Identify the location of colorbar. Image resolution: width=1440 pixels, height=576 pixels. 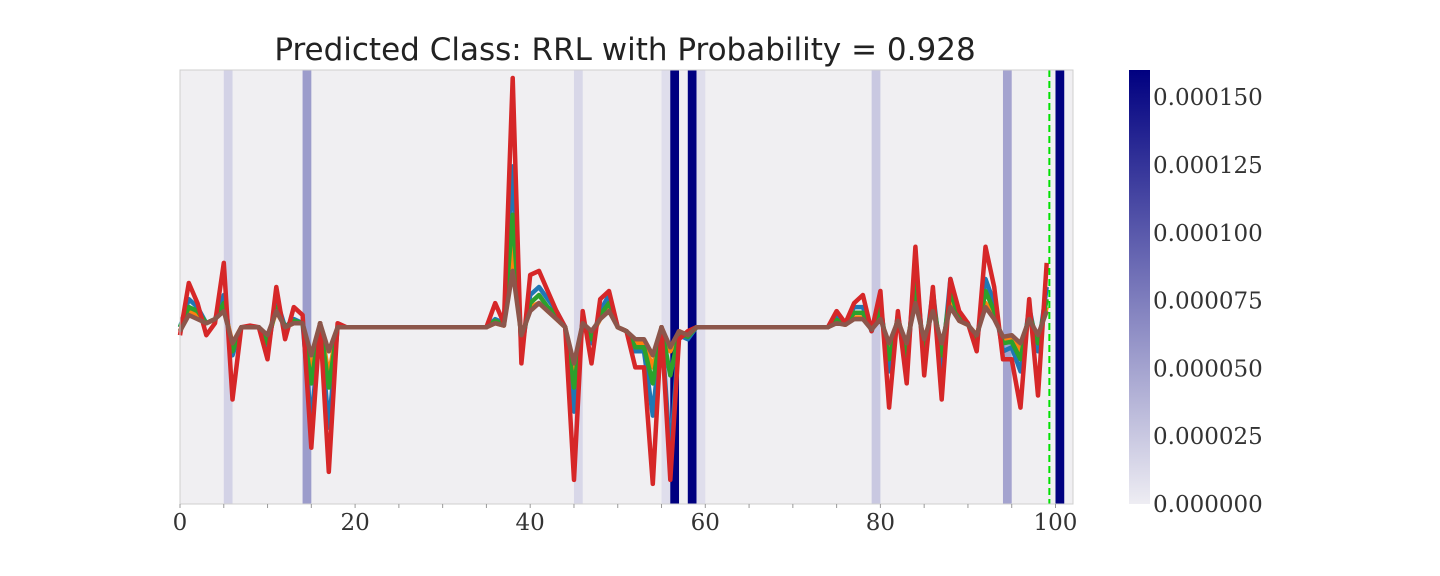
(1139, 287).